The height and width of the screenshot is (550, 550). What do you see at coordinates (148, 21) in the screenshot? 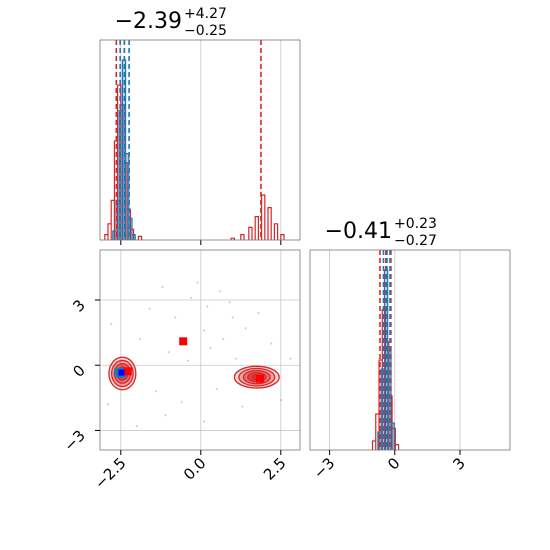
I see `p1-title-value: −2.39` at bounding box center [148, 21].